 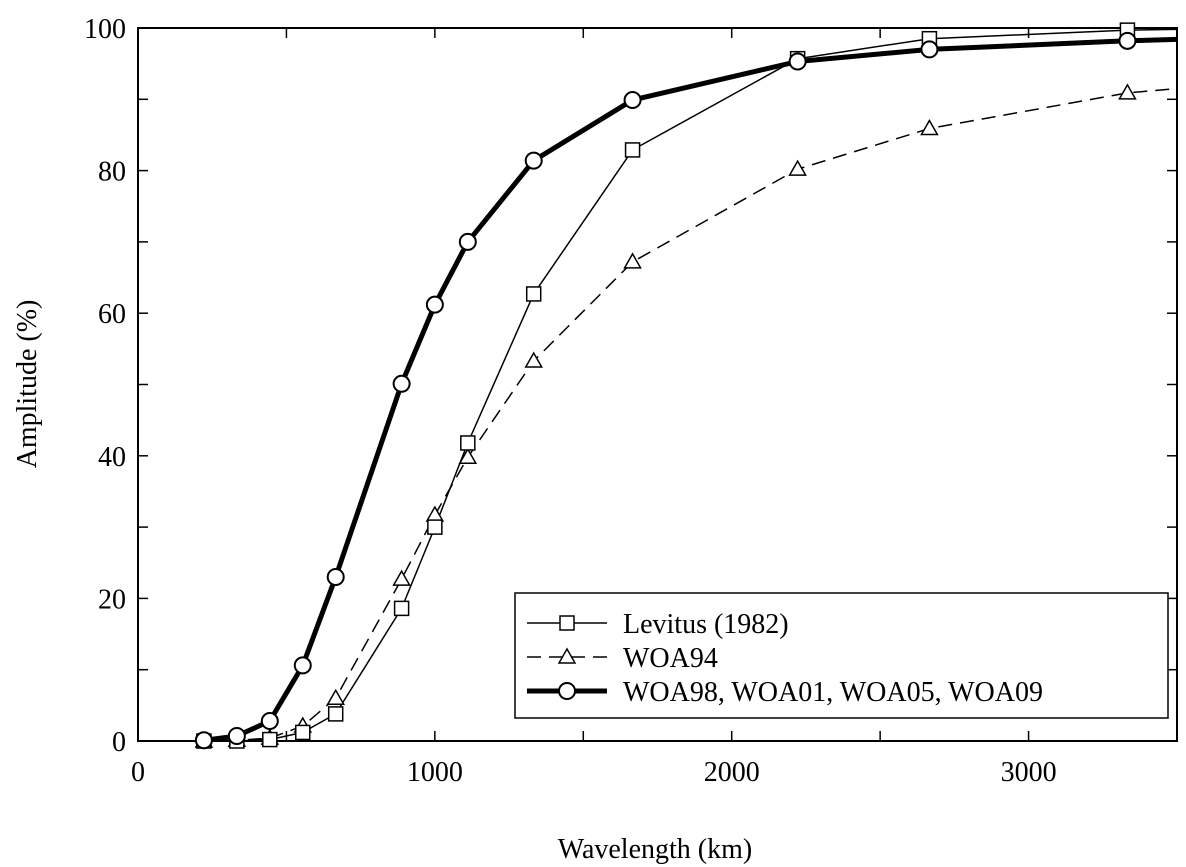 I want to click on y-tick-label: 40, so click(x=112, y=457).